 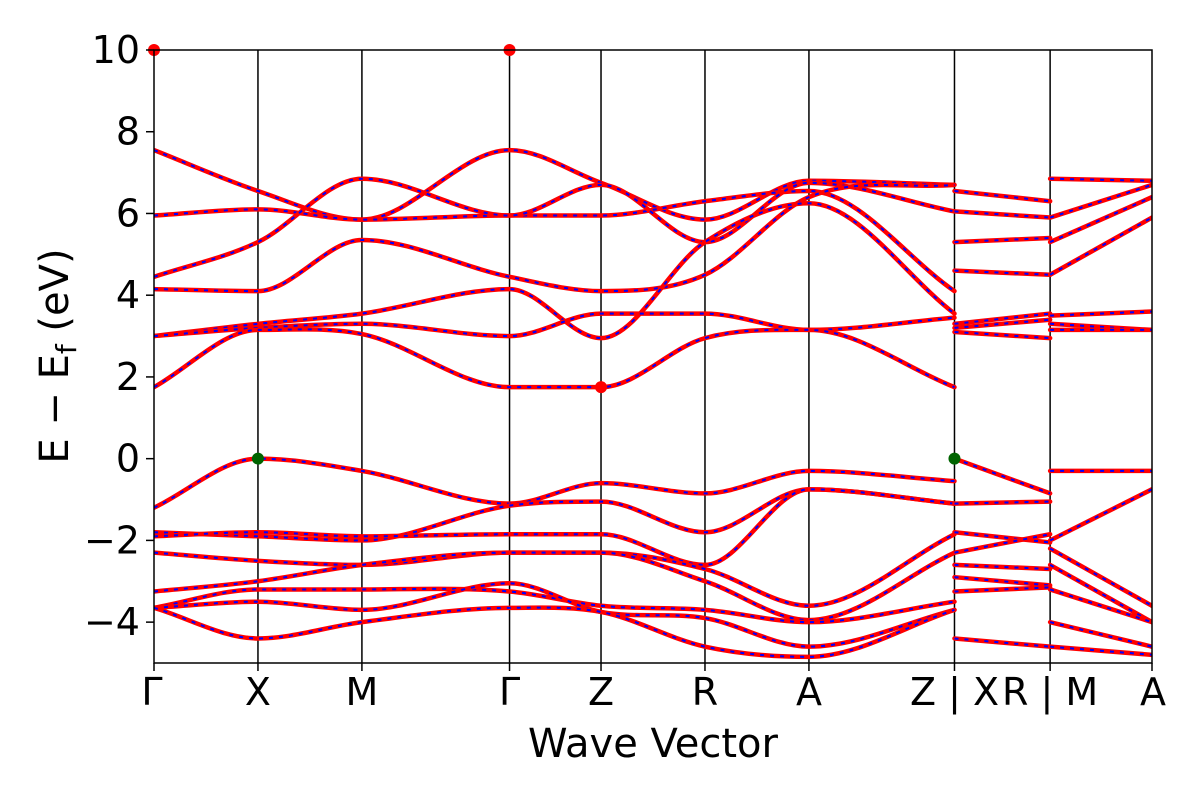 I want to click on cbm-marker, so click(x=601, y=387).